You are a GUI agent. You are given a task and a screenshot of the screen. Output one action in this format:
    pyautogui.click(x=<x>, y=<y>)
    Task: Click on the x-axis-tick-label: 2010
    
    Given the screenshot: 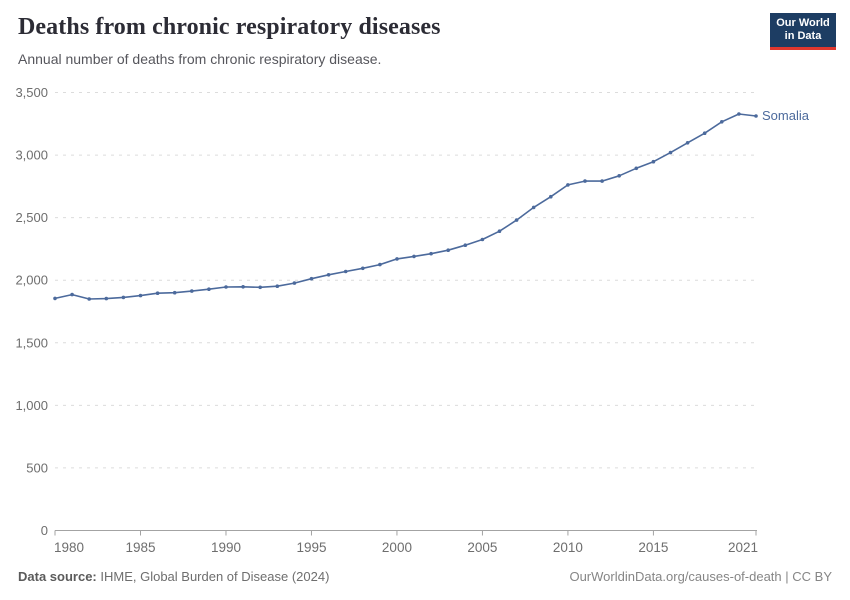 What is the action you would take?
    pyautogui.click(x=568, y=547)
    